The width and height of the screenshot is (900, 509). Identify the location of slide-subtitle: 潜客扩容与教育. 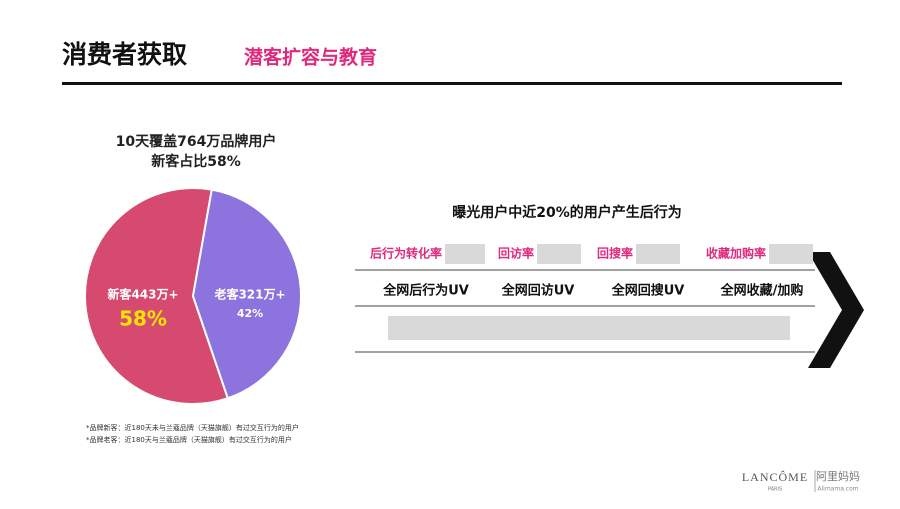
(310, 57).